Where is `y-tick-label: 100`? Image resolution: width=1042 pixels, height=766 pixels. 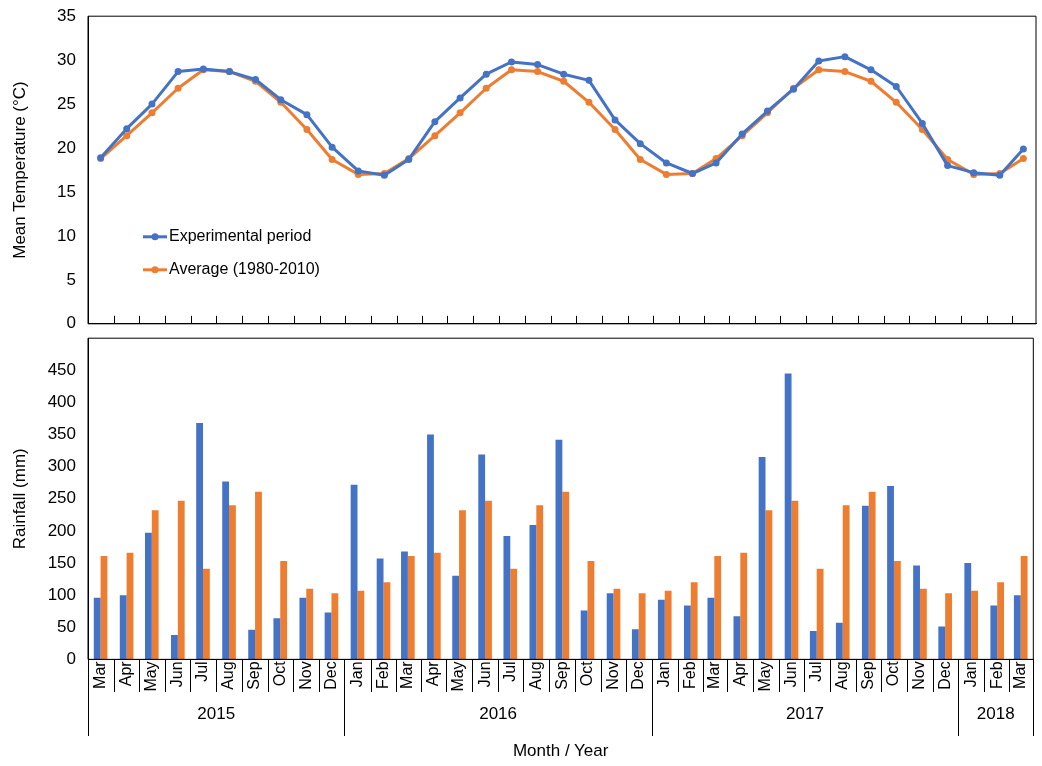
y-tick-label: 100 is located at coordinates (61, 594).